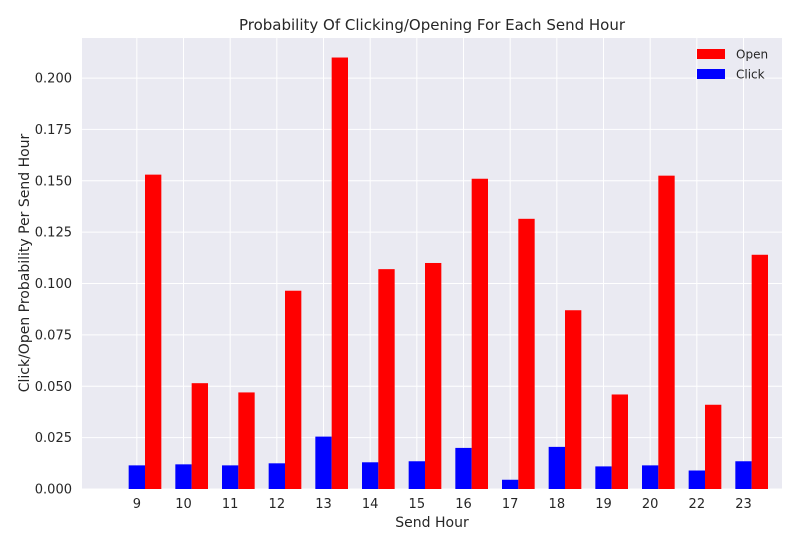 The image size is (800, 548). What do you see at coordinates (370, 504) in the screenshot?
I see `x-tick-label: 14` at bounding box center [370, 504].